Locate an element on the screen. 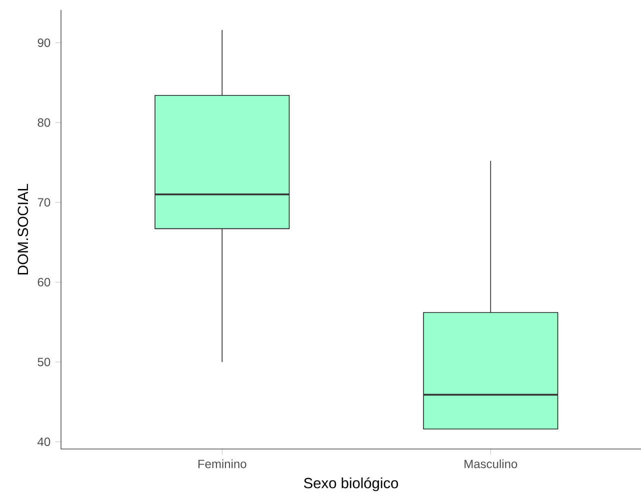  x-axis-title: Sexo biológico is located at coordinates (351, 484).